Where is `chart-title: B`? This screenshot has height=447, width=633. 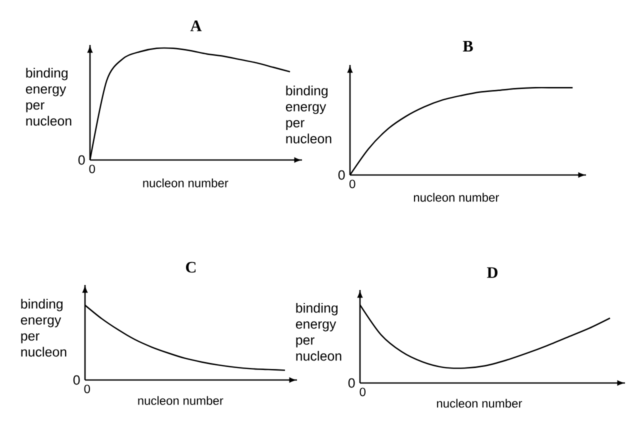 chart-title: B is located at coordinates (467, 46).